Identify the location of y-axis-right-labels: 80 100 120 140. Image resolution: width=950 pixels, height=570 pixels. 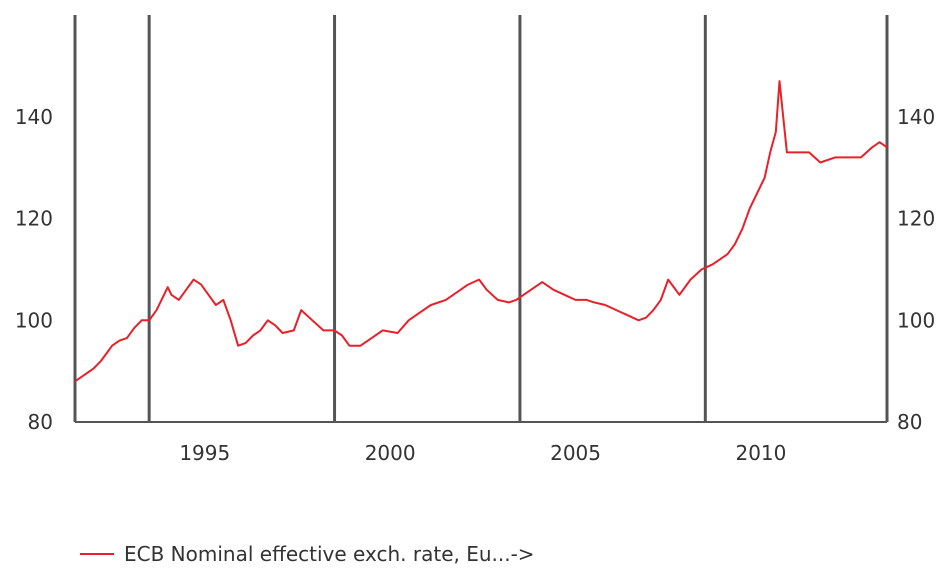
(916, 269).